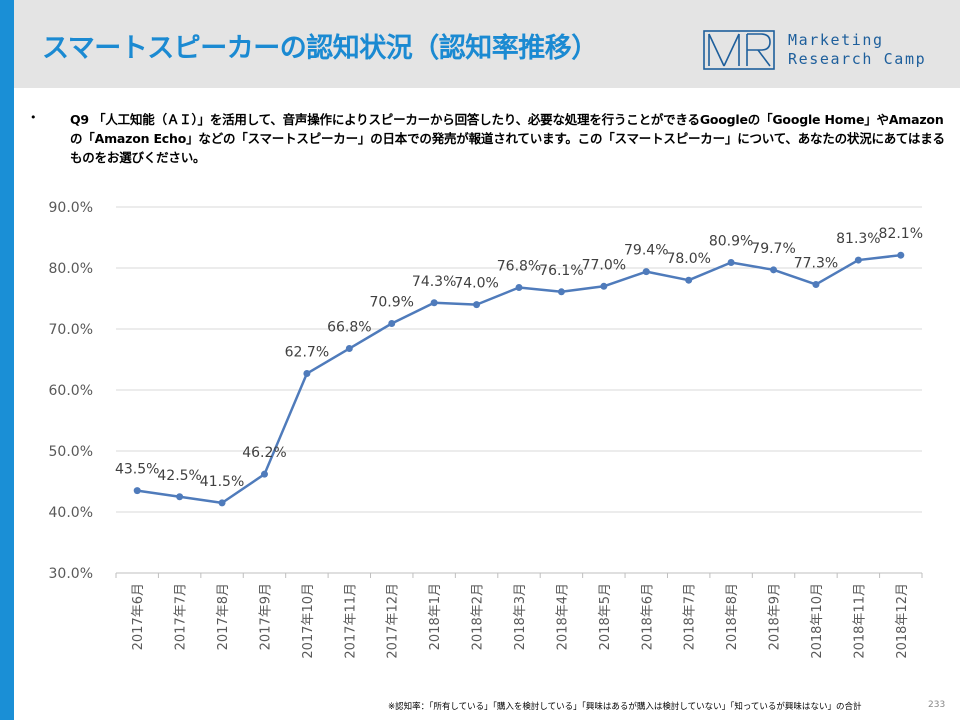  Describe the element at coordinates (647, 616) in the screenshot. I see `x-tick-label: 2018年6月` at that location.